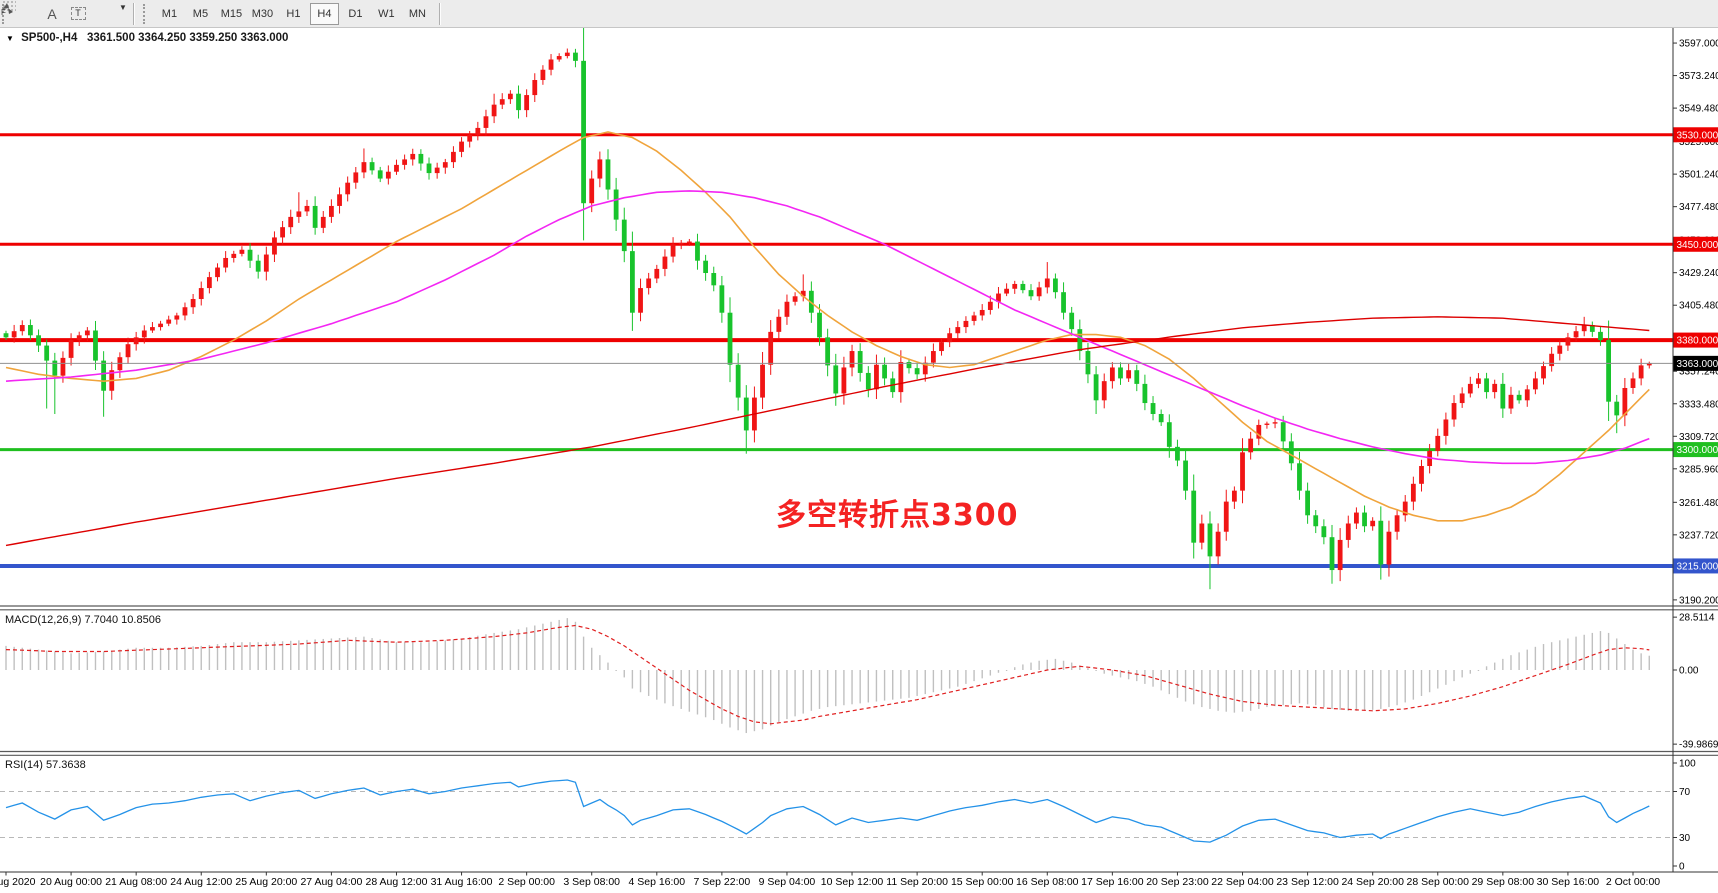 The width and height of the screenshot is (1718, 893). What do you see at coordinates (827, 676) in the screenshot?
I see `macd-panel` at bounding box center [827, 676].